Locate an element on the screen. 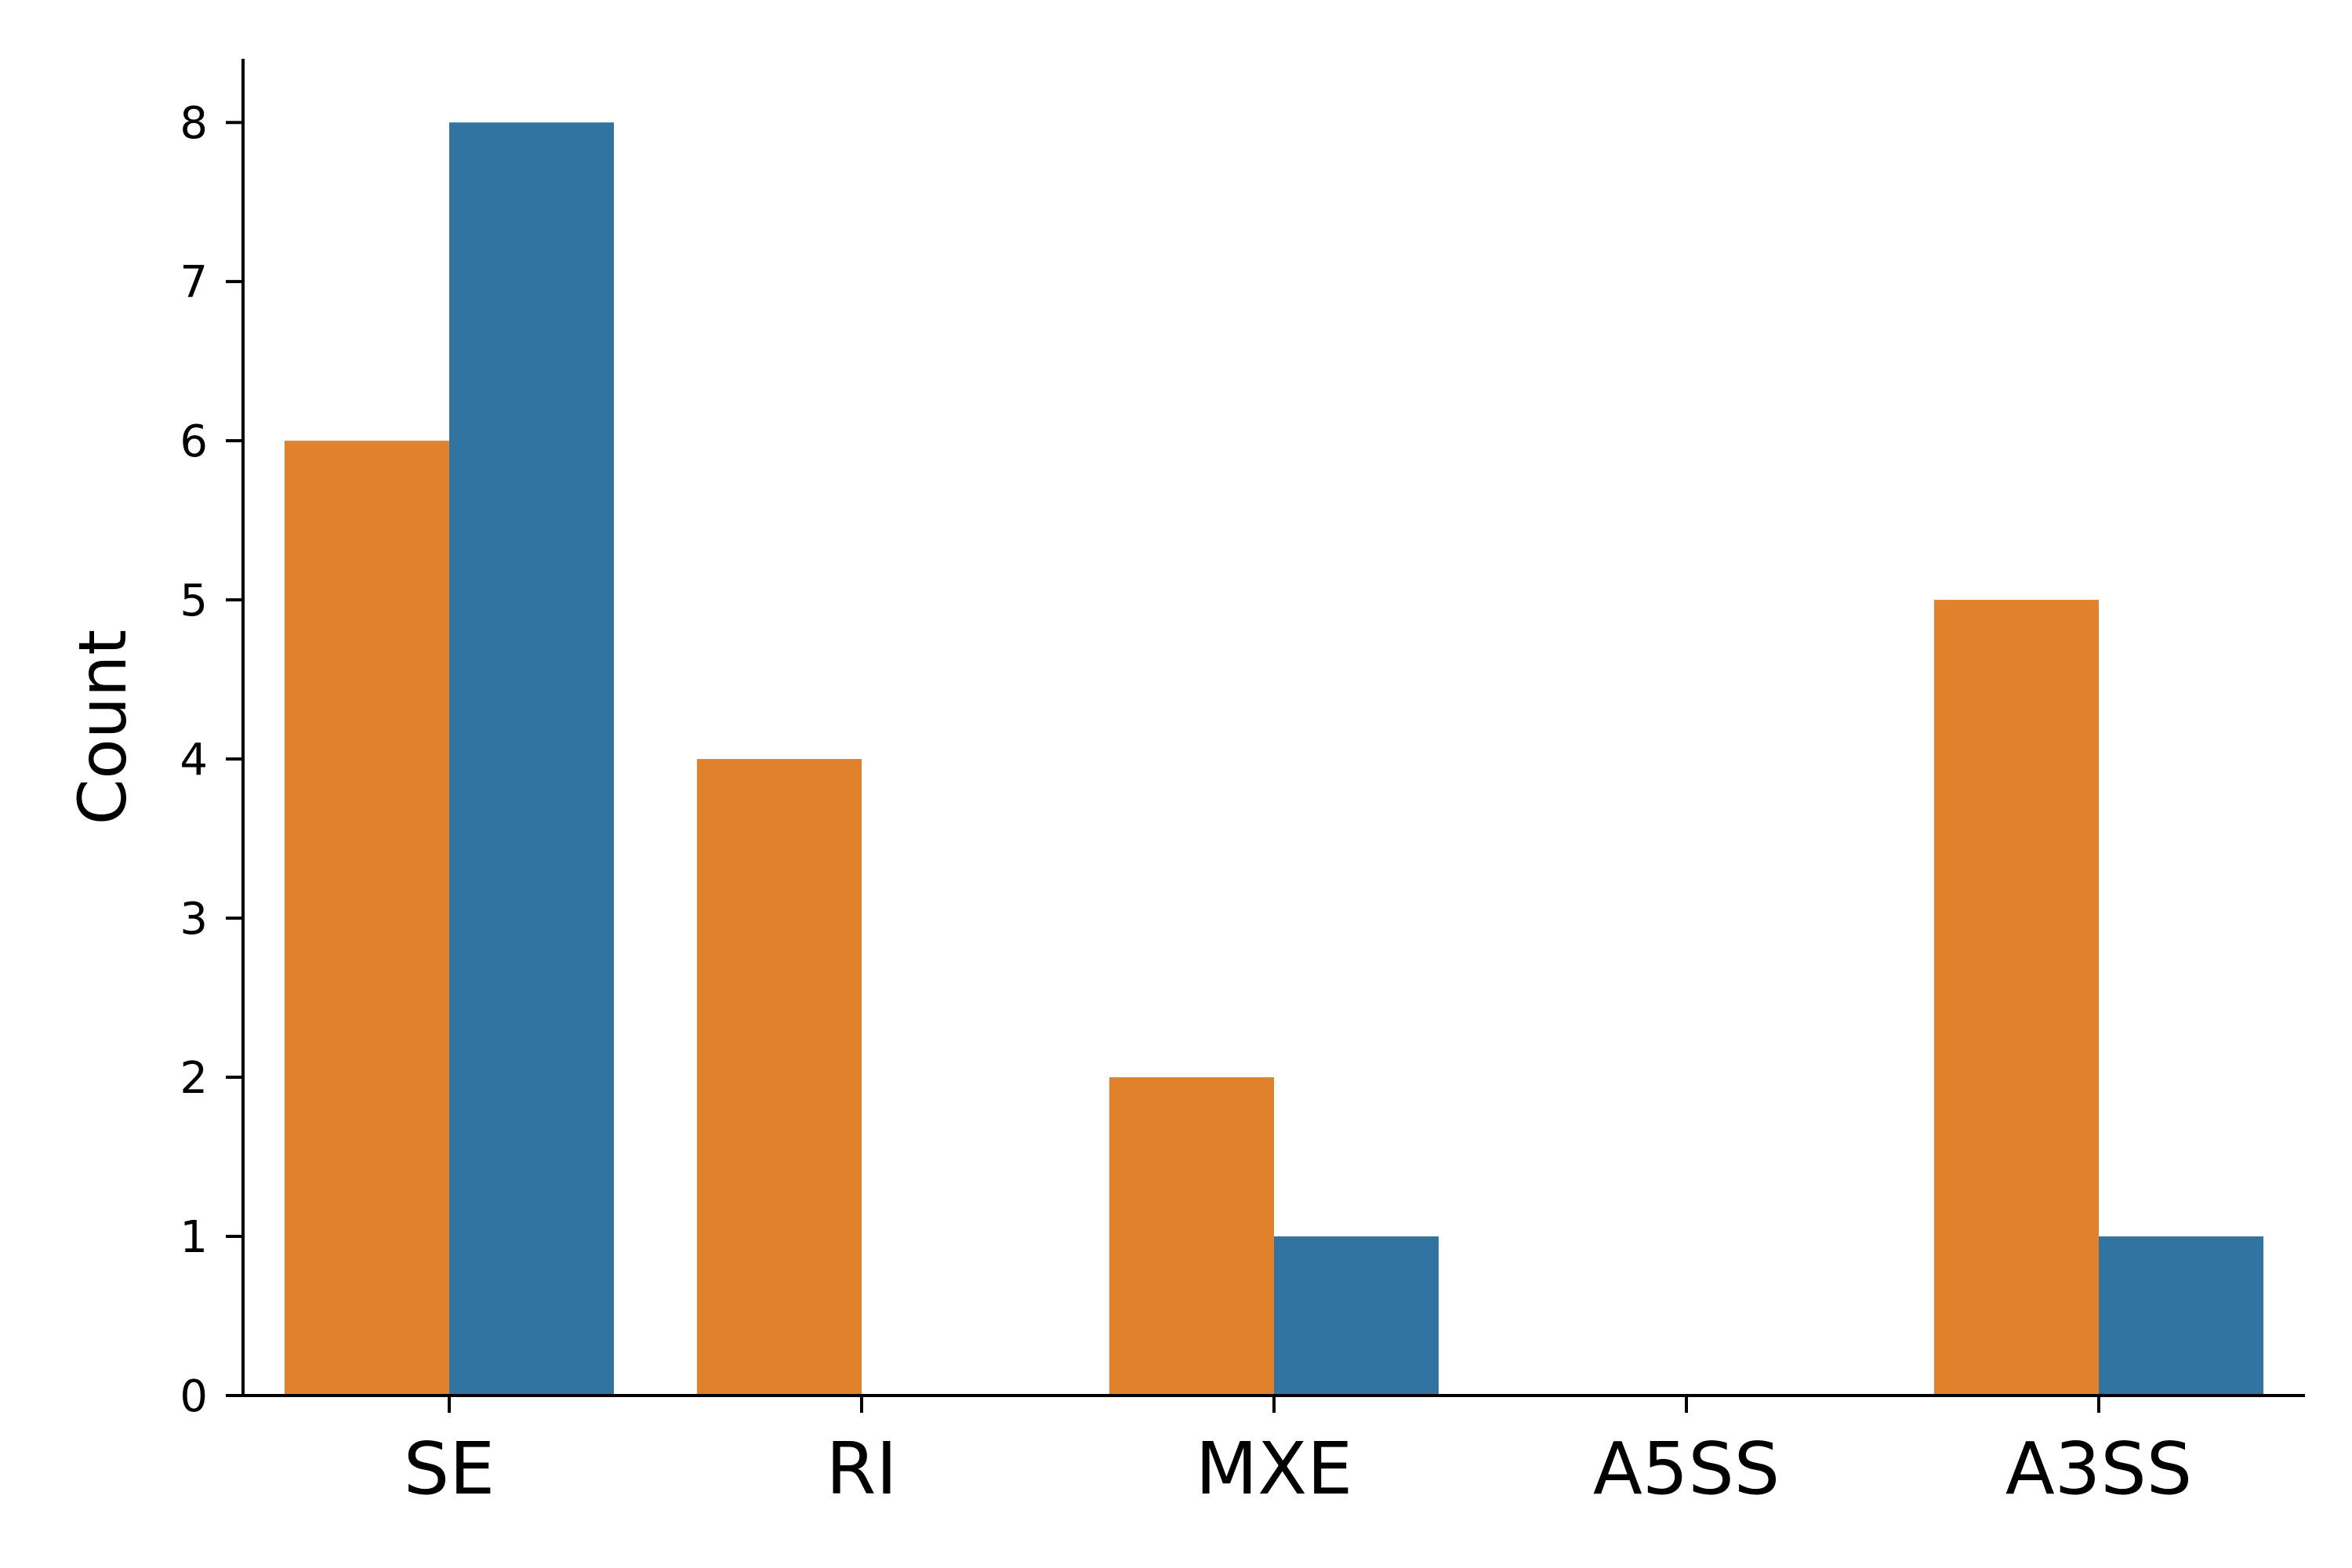 The height and width of the screenshot is (1568, 2352). y-axis-ticks: 0 1 2 3 4 5 6 7 8 is located at coordinates (211, 760).